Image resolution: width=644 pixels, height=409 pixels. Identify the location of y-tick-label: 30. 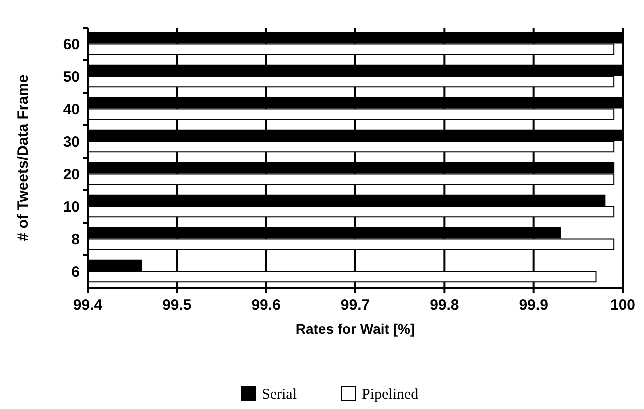
(71, 142).